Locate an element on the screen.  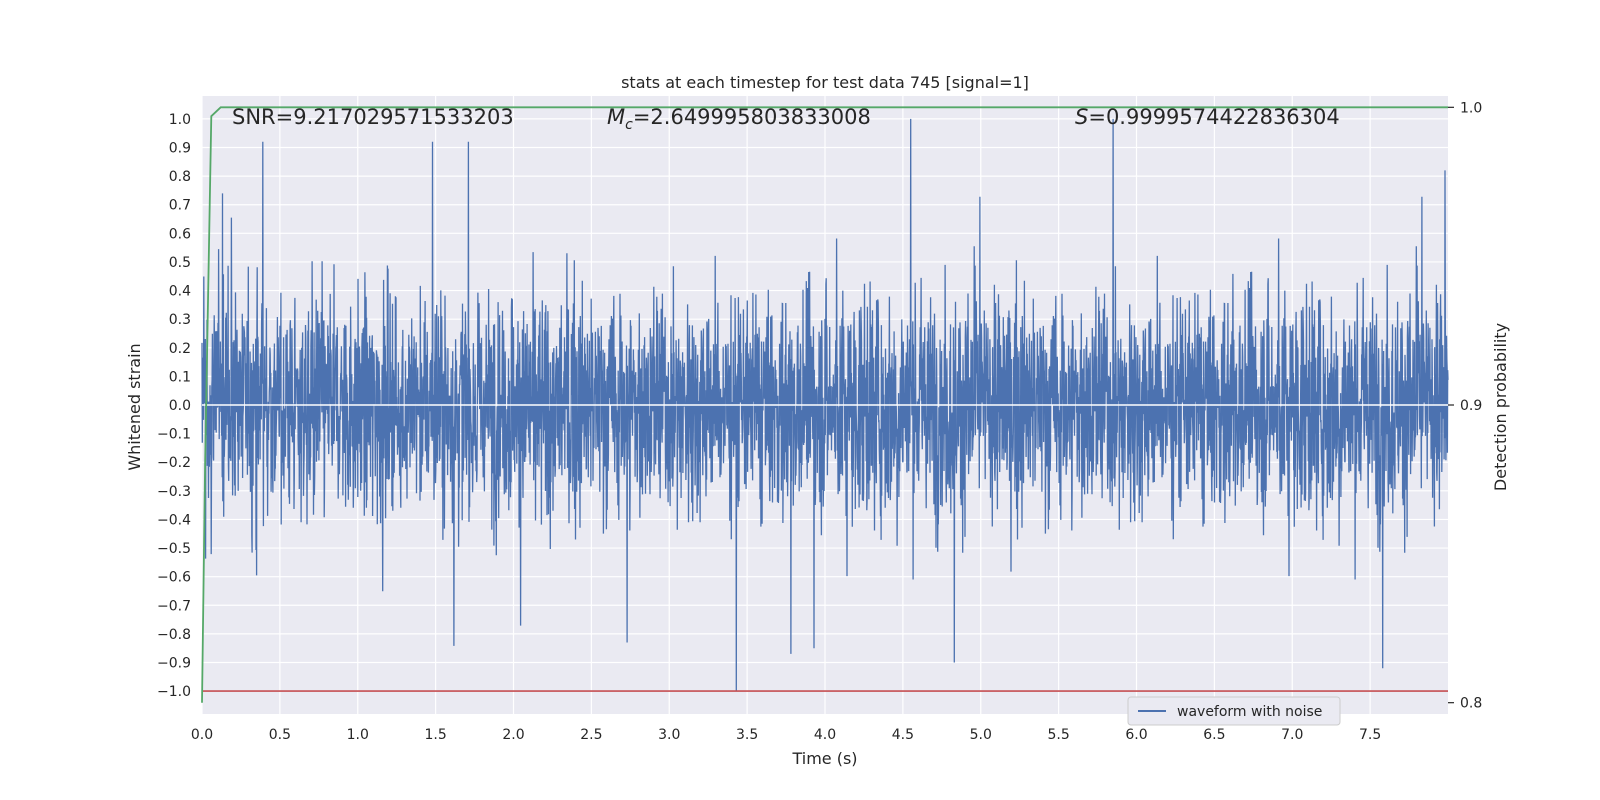
mc-value: =2.649995803833008 is located at coordinates (752, 117).